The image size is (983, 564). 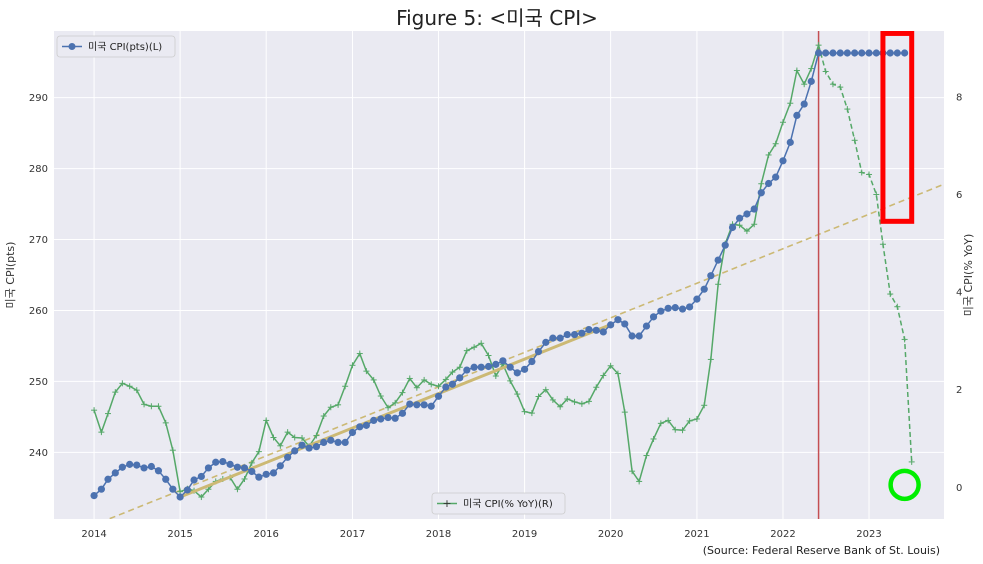 I want to click on x-tick-label: 2022, so click(x=782, y=534).